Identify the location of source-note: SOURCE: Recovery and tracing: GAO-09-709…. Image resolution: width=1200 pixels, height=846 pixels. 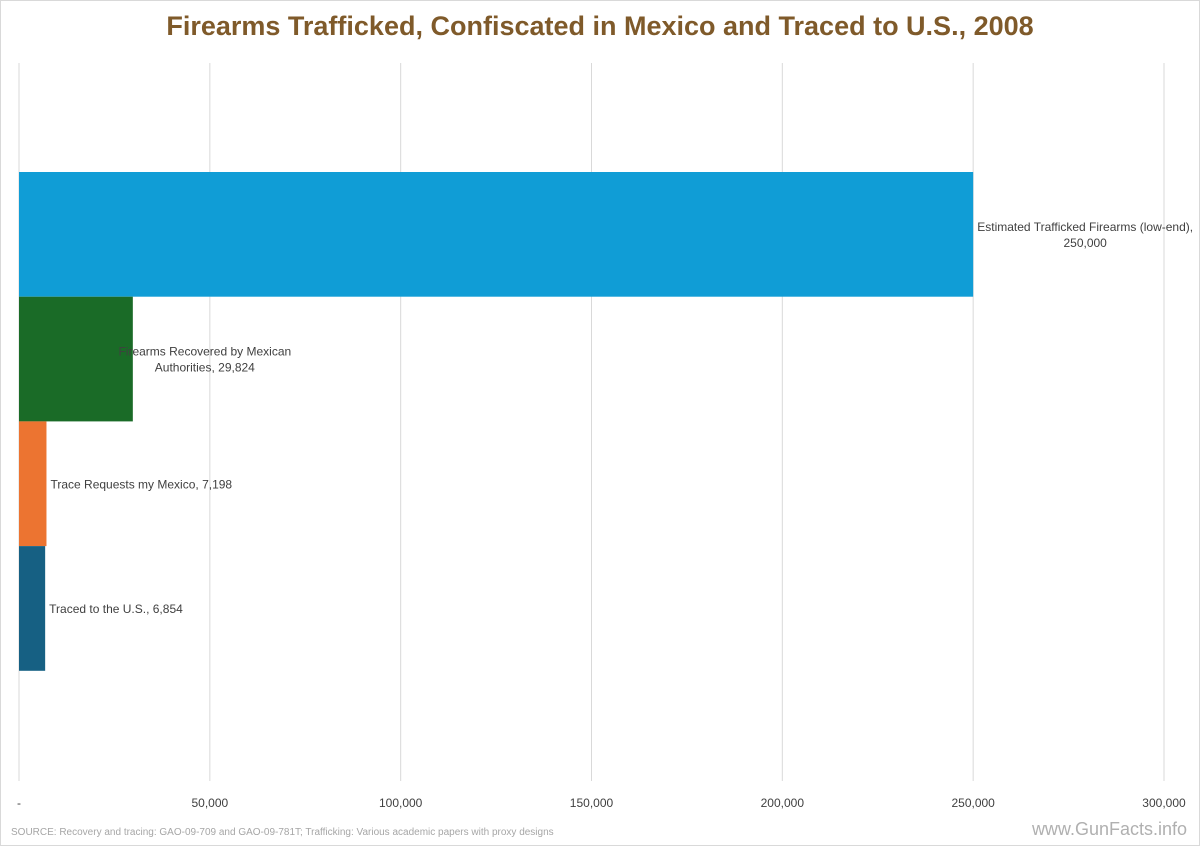
(282, 832).